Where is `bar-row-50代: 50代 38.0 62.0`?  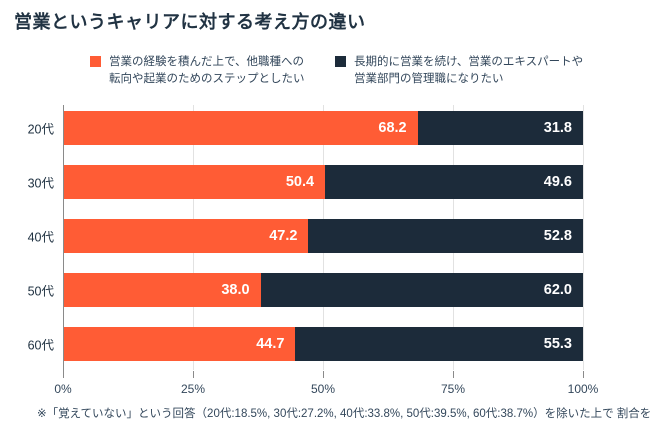
bar-row-50代: 50代 38.0 62.0 is located at coordinates (305, 290).